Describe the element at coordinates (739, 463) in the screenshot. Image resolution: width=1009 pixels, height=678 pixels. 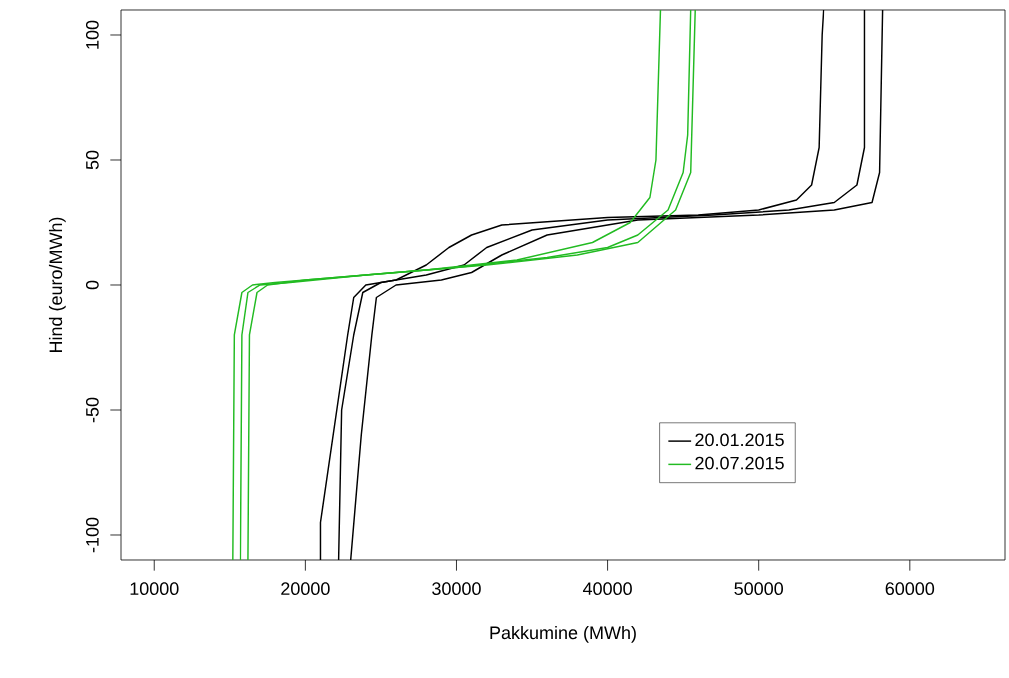
I see `legend-label: 20.07.2015` at that location.